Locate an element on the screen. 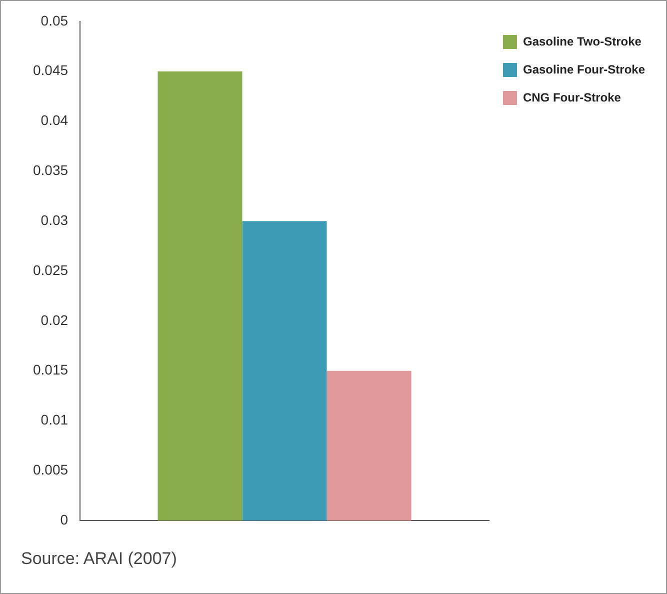 The width and height of the screenshot is (667, 594). source-note: Source: ARAI (2007) is located at coordinates (99, 559).